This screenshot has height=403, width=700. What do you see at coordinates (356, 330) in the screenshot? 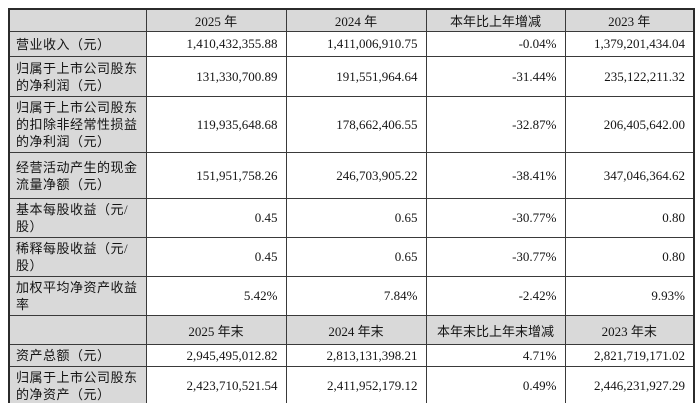
I see `header-2024-end: 2024 年末` at bounding box center [356, 330].